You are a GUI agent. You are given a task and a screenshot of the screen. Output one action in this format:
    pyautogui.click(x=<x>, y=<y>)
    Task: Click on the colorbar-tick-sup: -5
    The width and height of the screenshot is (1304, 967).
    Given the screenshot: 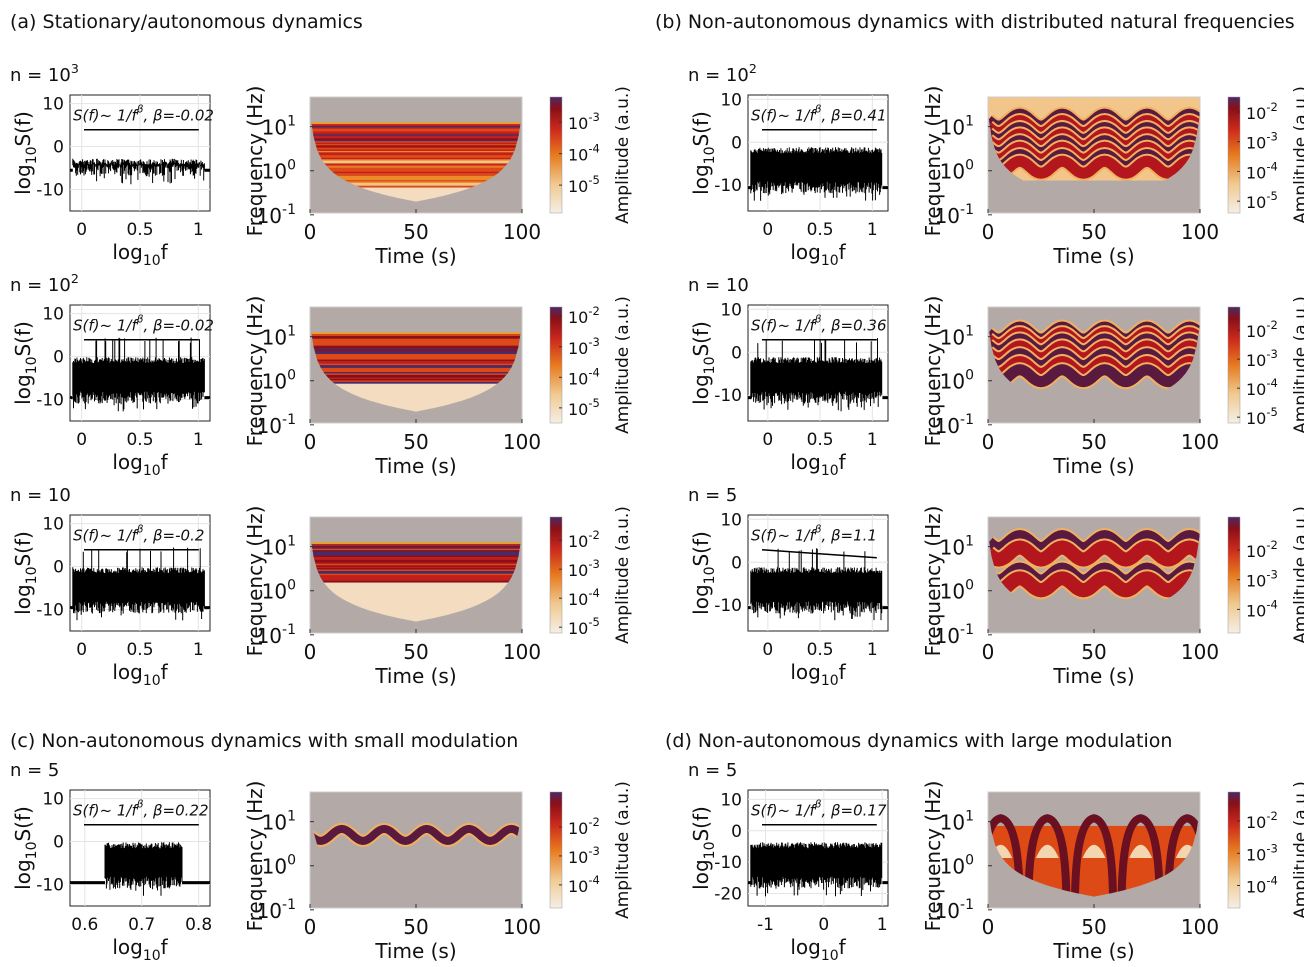 What is the action you would take?
    pyautogui.click(x=593, y=180)
    